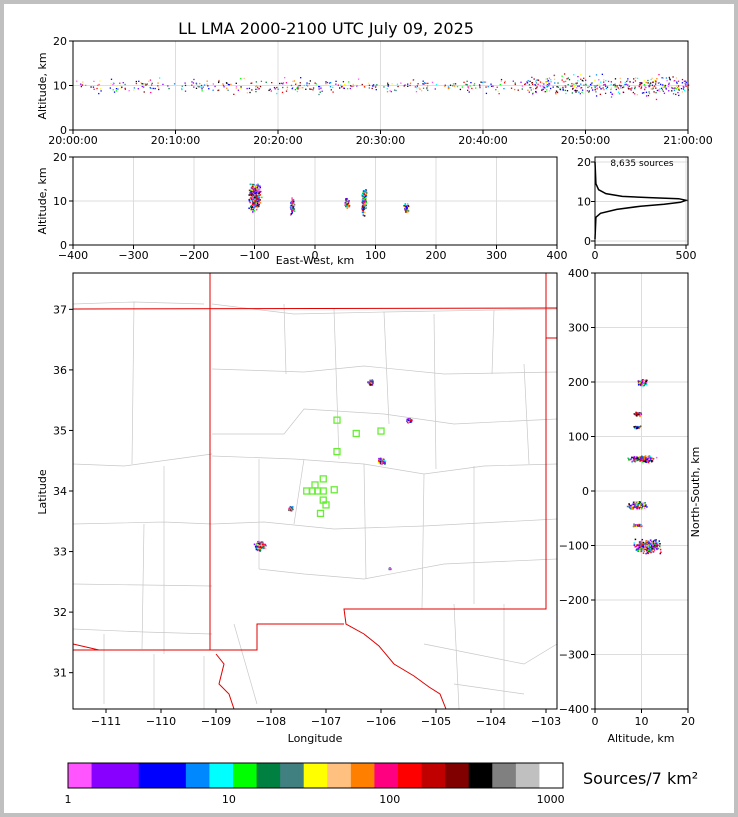  Describe the element at coordinates (326, 721) in the screenshot. I see `longitude-tick-label: −107` at that location.